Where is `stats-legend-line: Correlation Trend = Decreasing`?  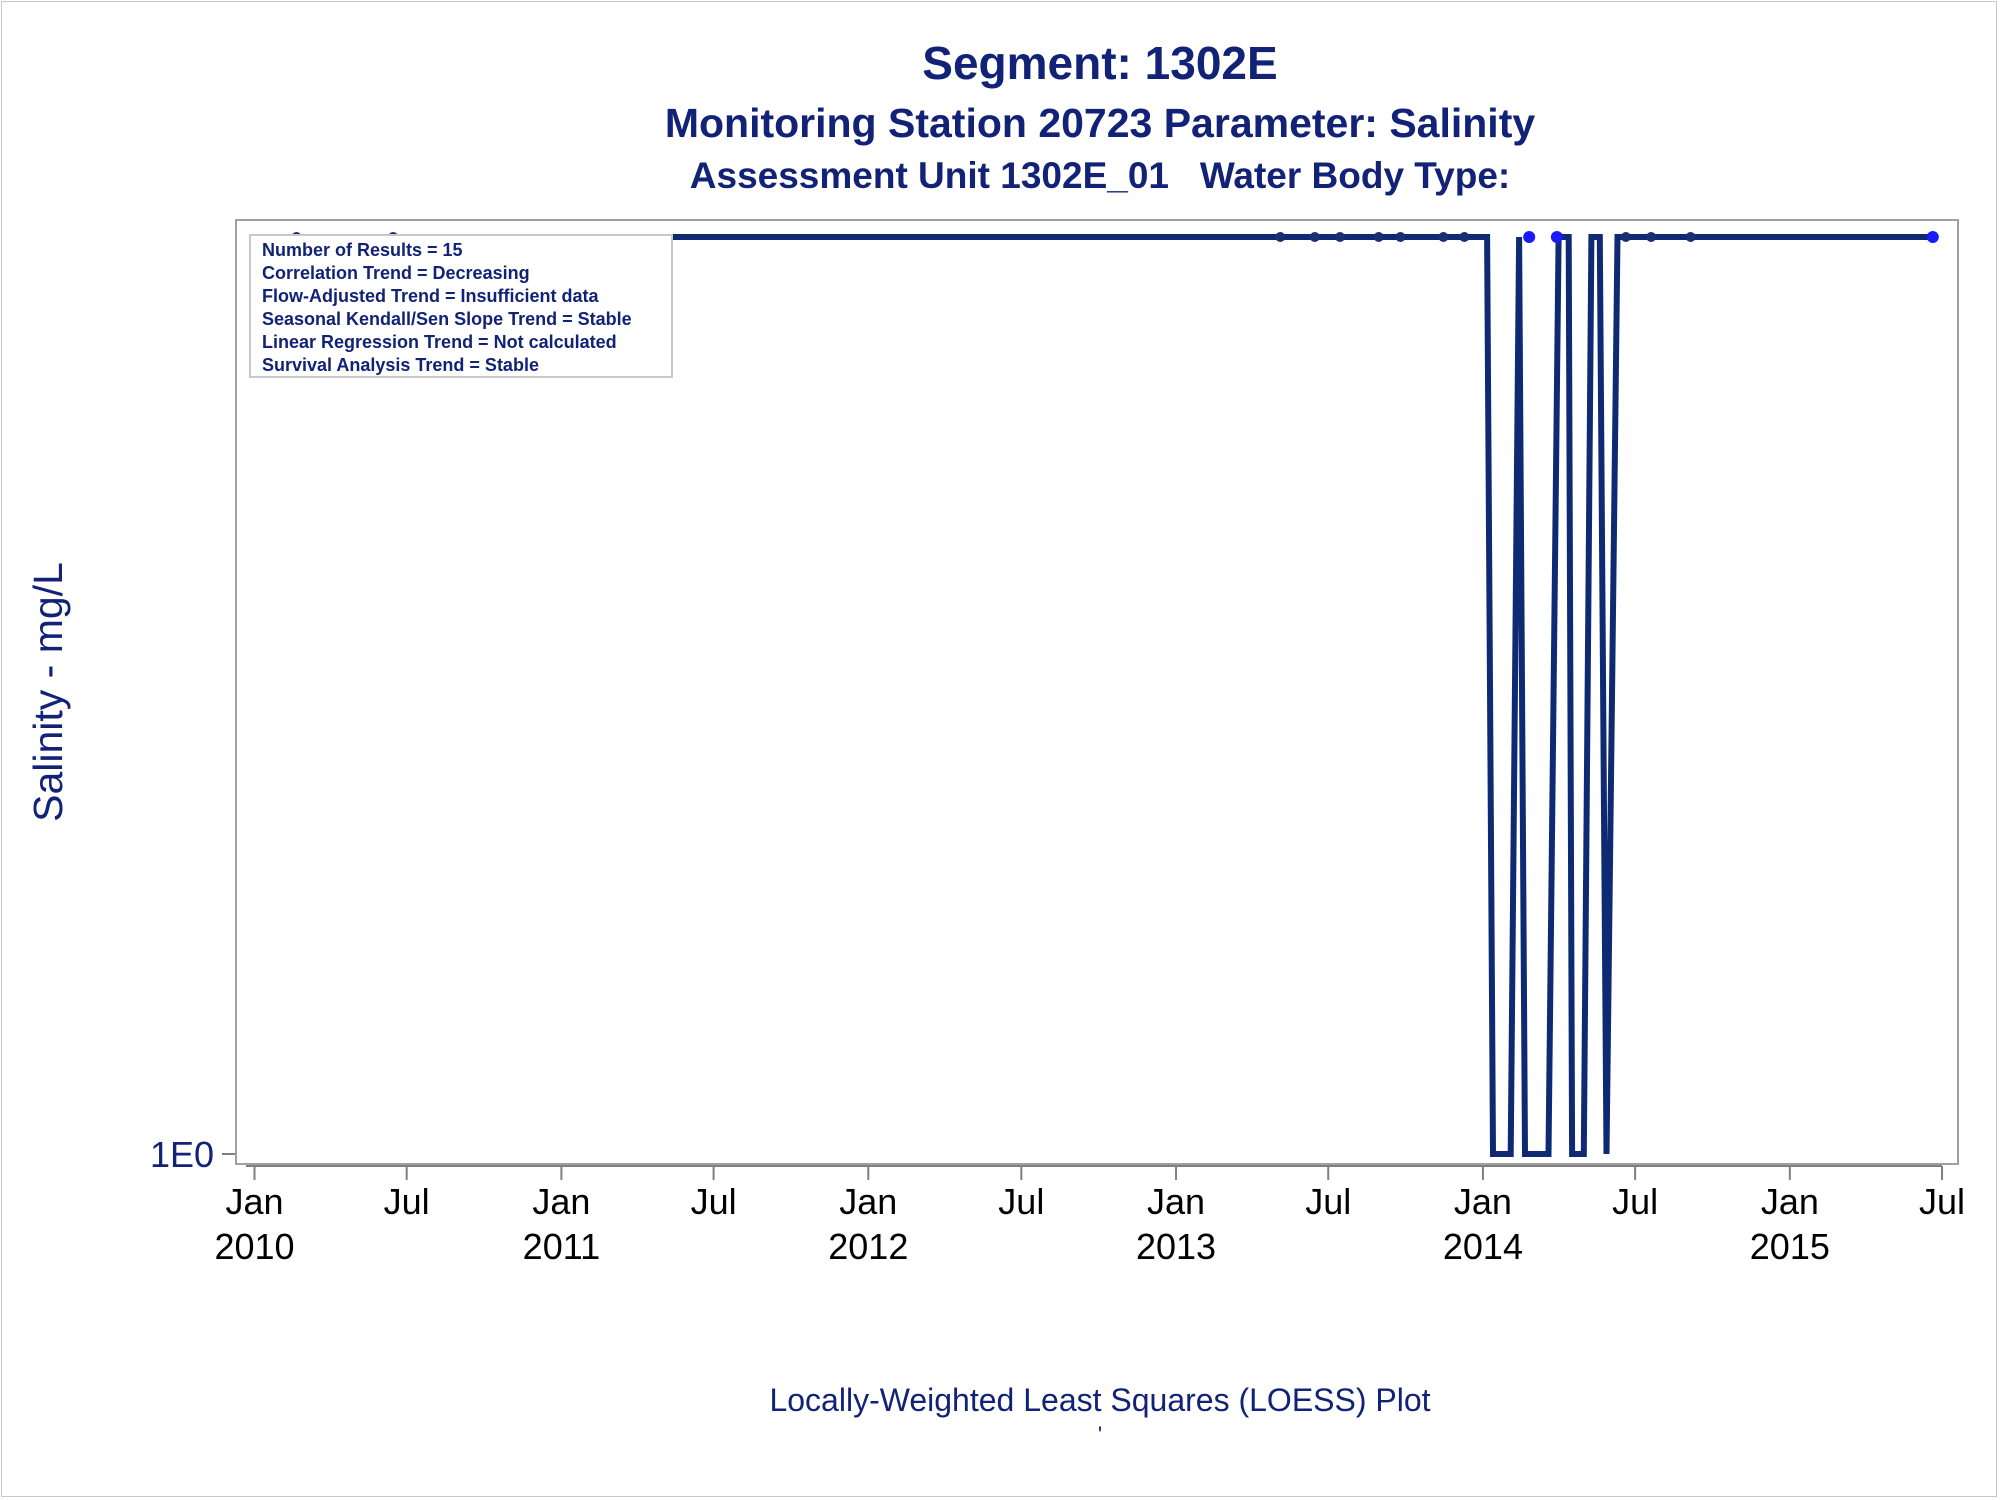
stats-legend-line: Correlation Trend = Decreasing is located at coordinates (396, 273).